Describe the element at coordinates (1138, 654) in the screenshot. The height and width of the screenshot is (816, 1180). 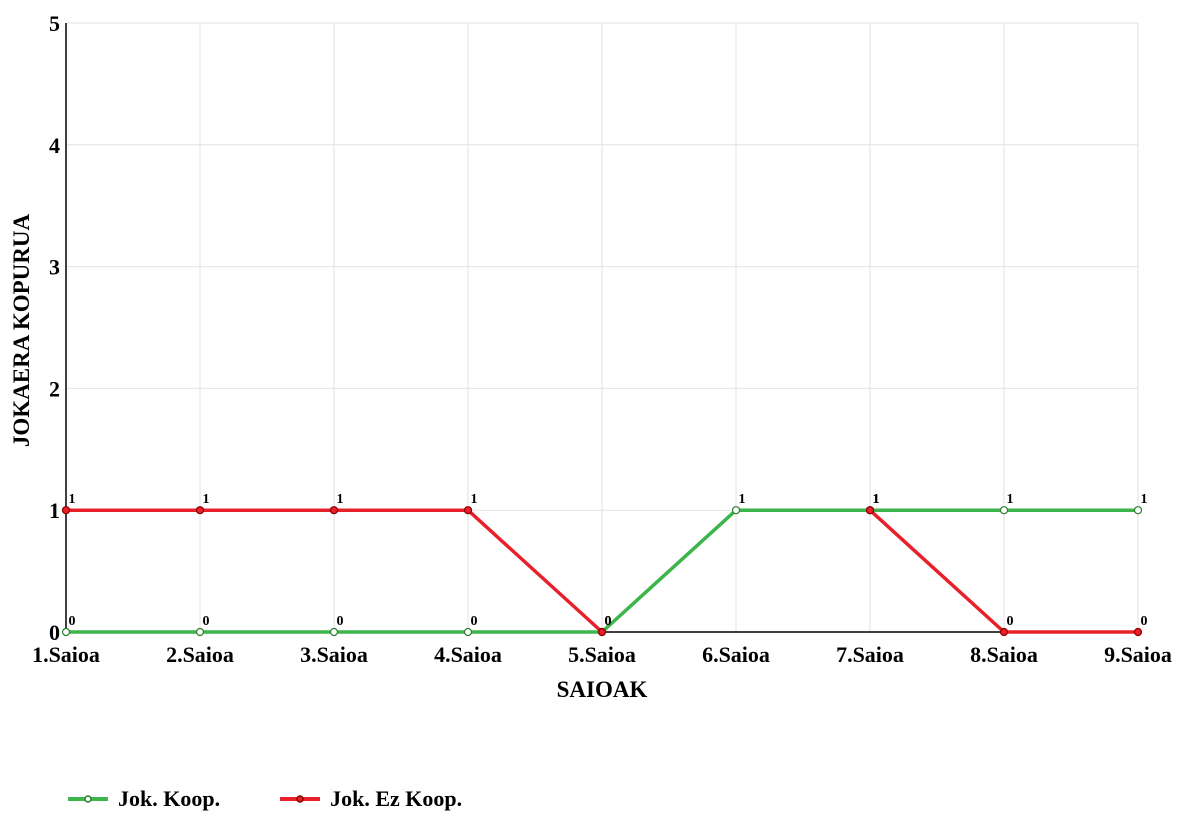
I see `x-tick-label: 9.Saioa` at that location.